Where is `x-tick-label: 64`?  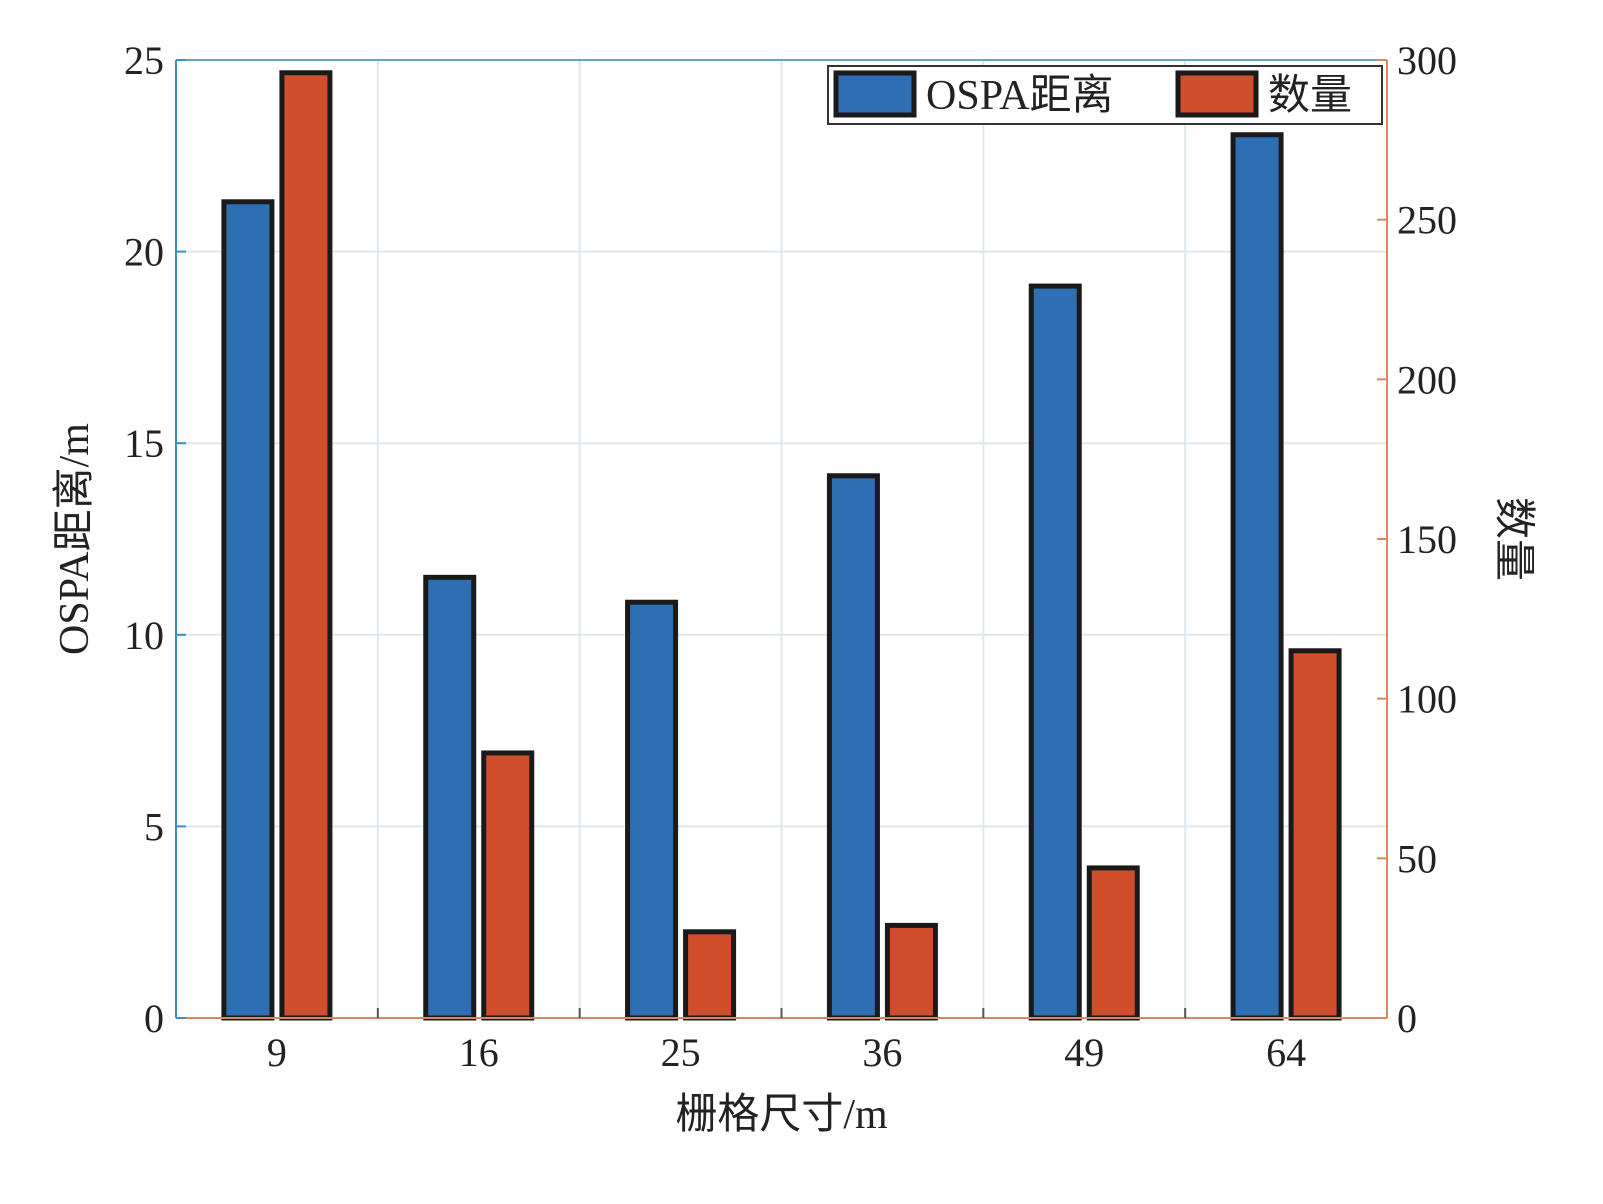
x-tick-label: 64 is located at coordinates (1286, 1052).